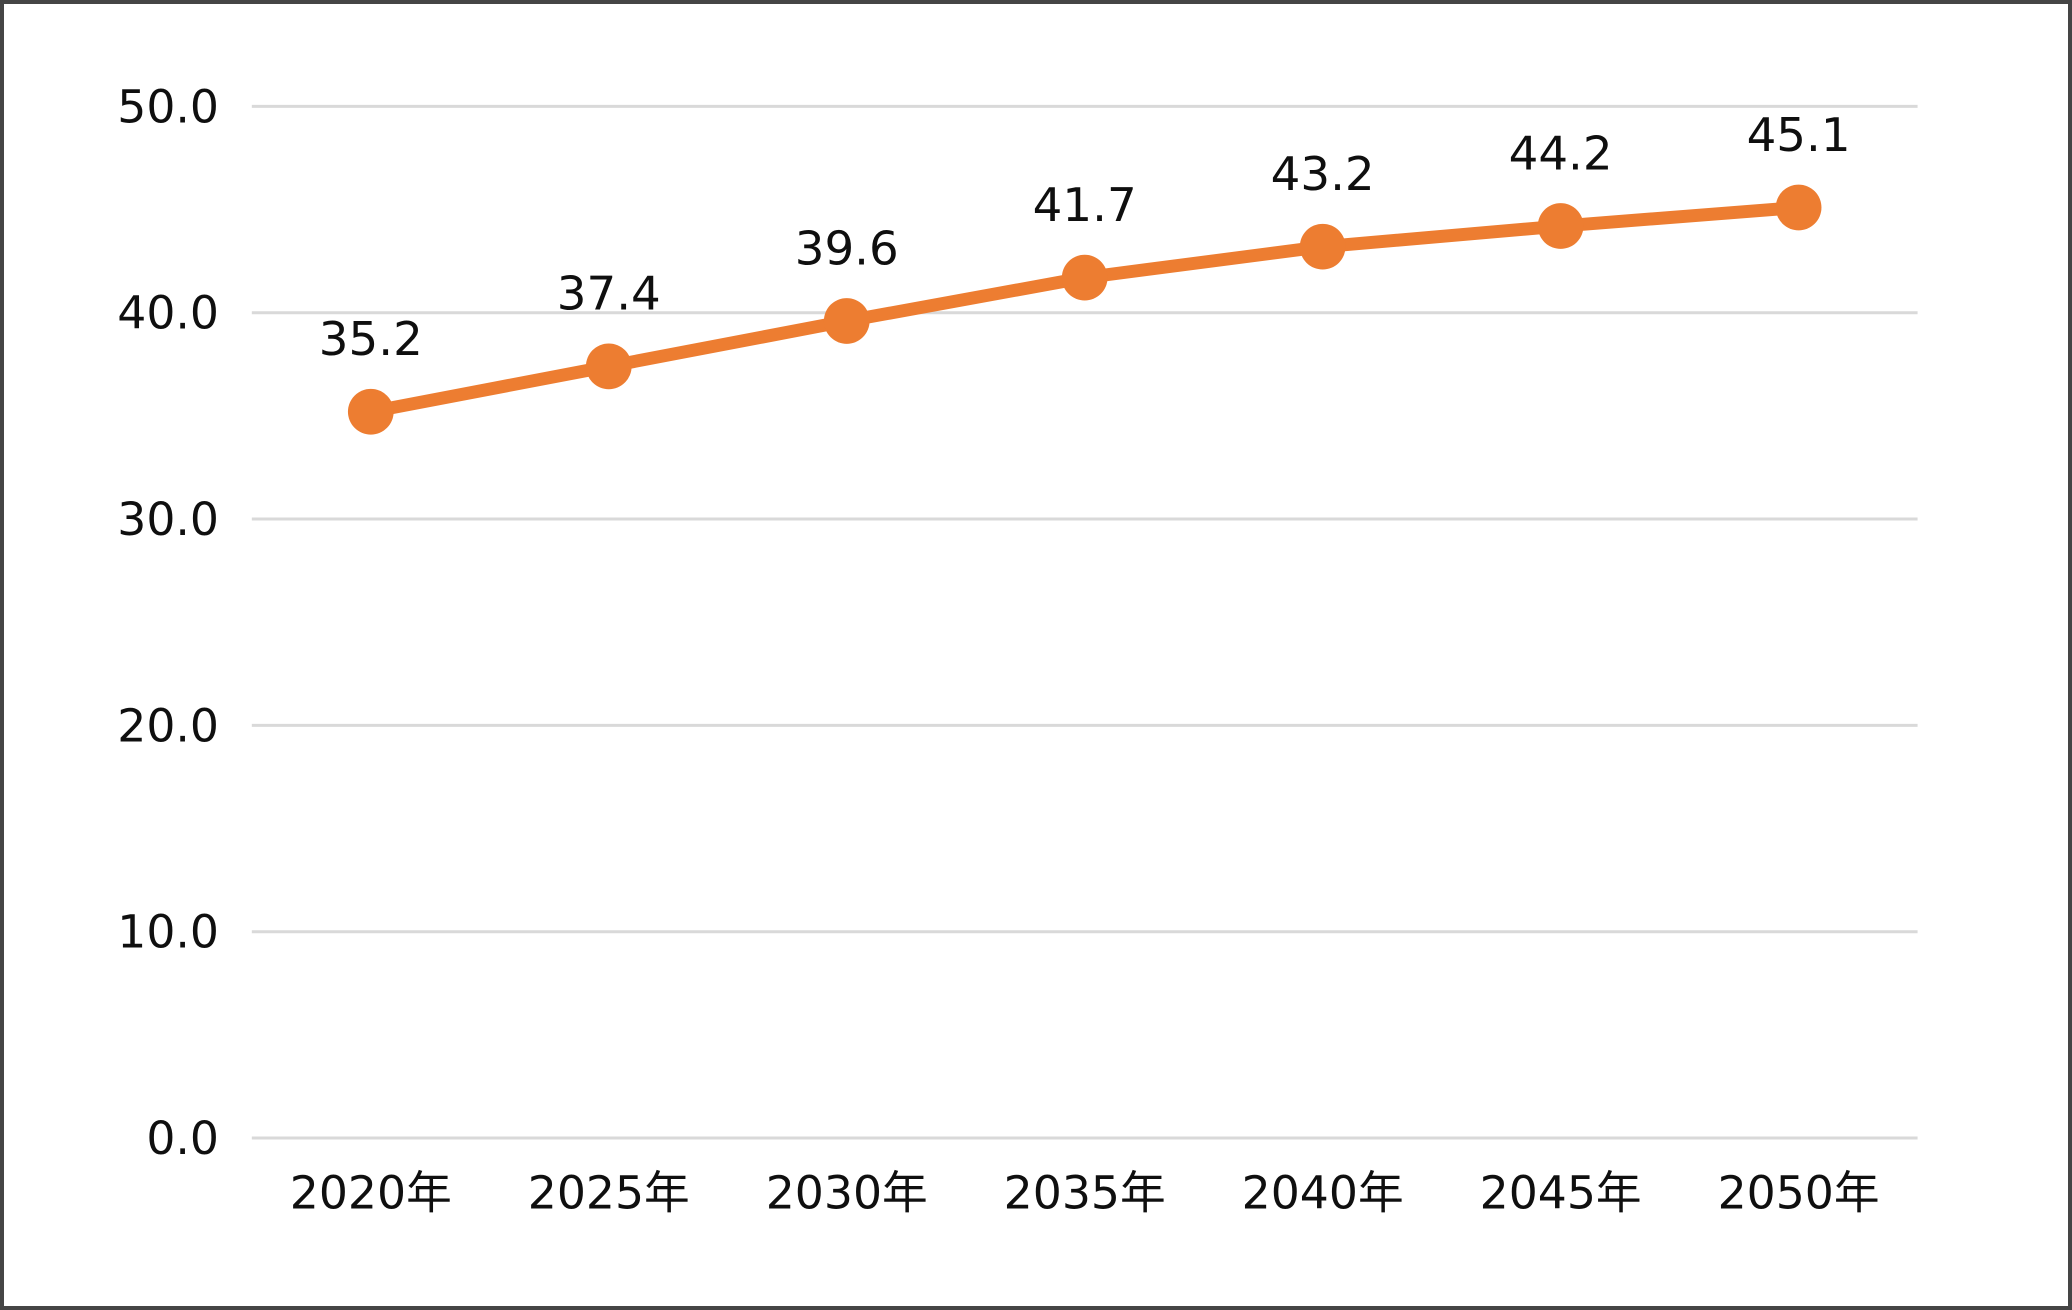 The width and height of the screenshot is (2072, 1310). What do you see at coordinates (168, 313) in the screenshot?
I see `y-axis-tick-label: 40.0` at bounding box center [168, 313].